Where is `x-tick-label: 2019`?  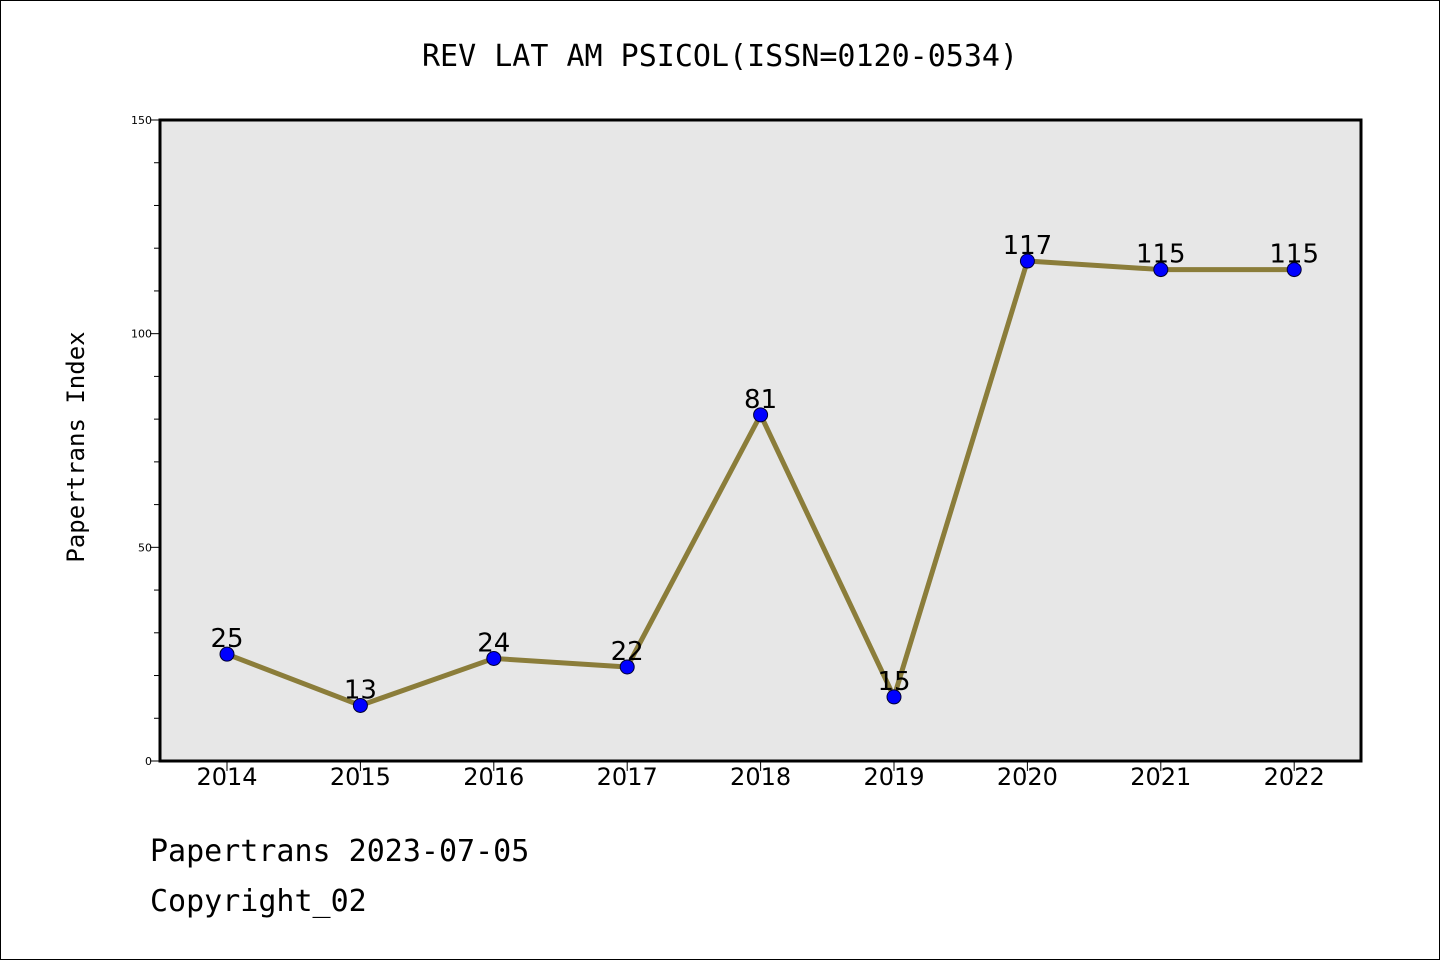 x-tick-label: 2019 is located at coordinates (893, 777).